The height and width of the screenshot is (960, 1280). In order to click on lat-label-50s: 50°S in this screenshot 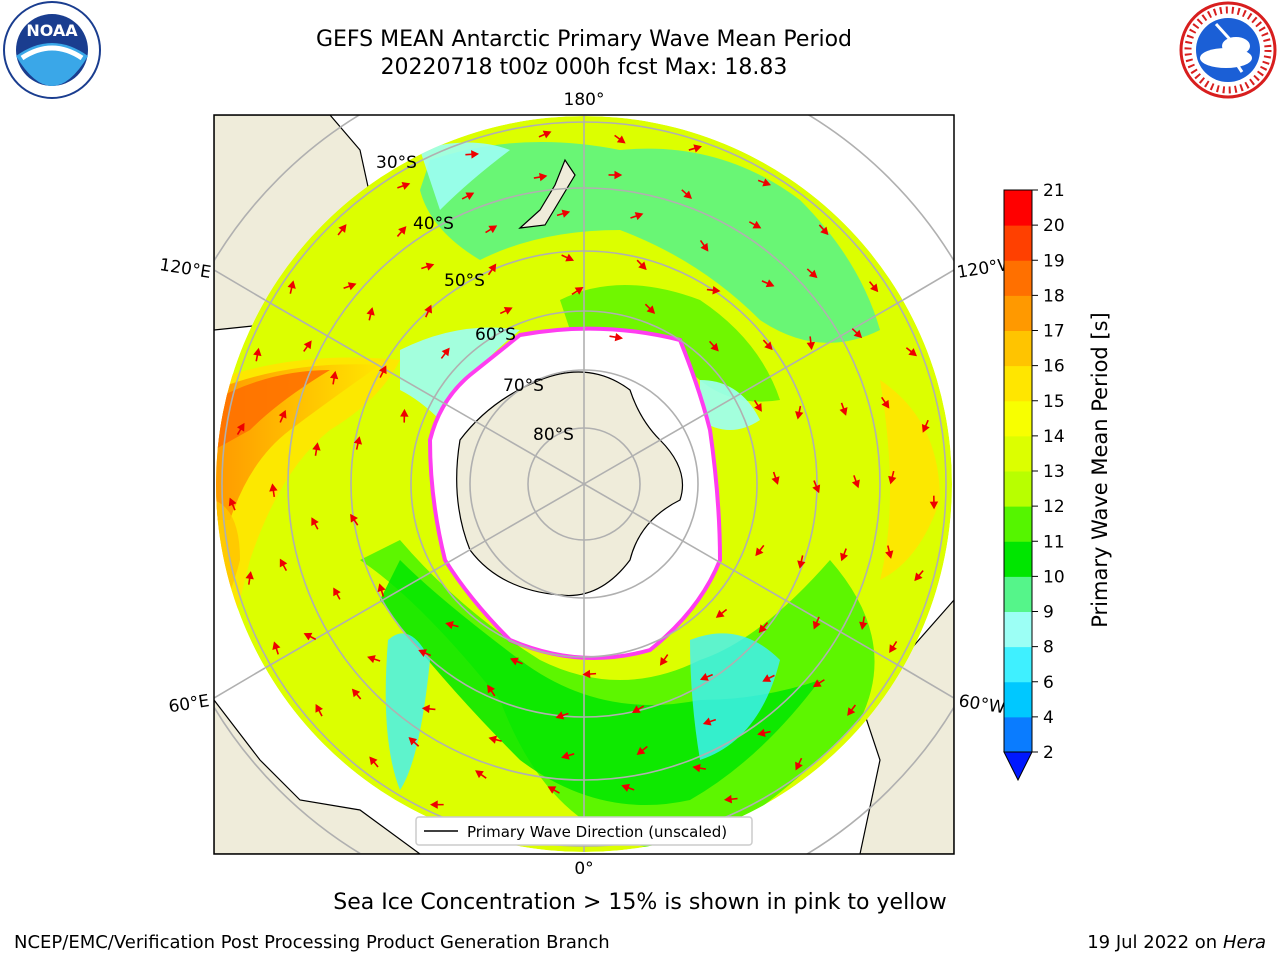, I will do `click(464, 281)`.